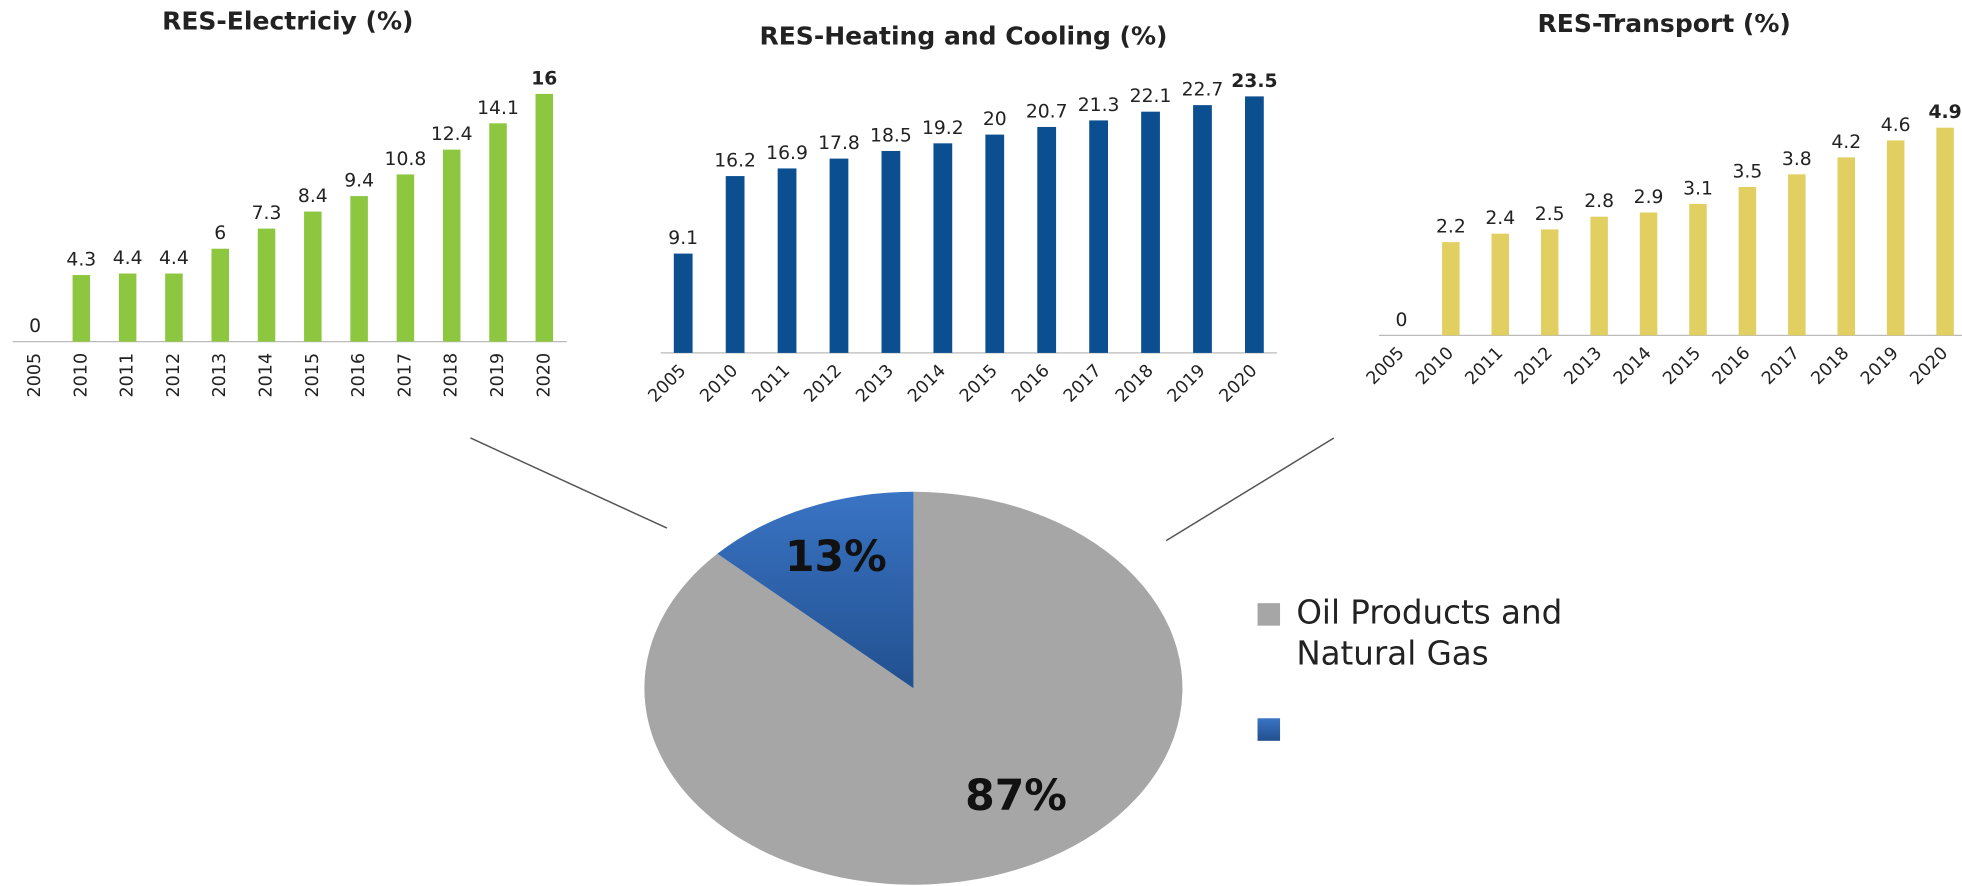 The height and width of the screenshot is (886, 1962). Describe the element at coordinates (220, 233) in the screenshot. I see `data-label: 6` at that location.